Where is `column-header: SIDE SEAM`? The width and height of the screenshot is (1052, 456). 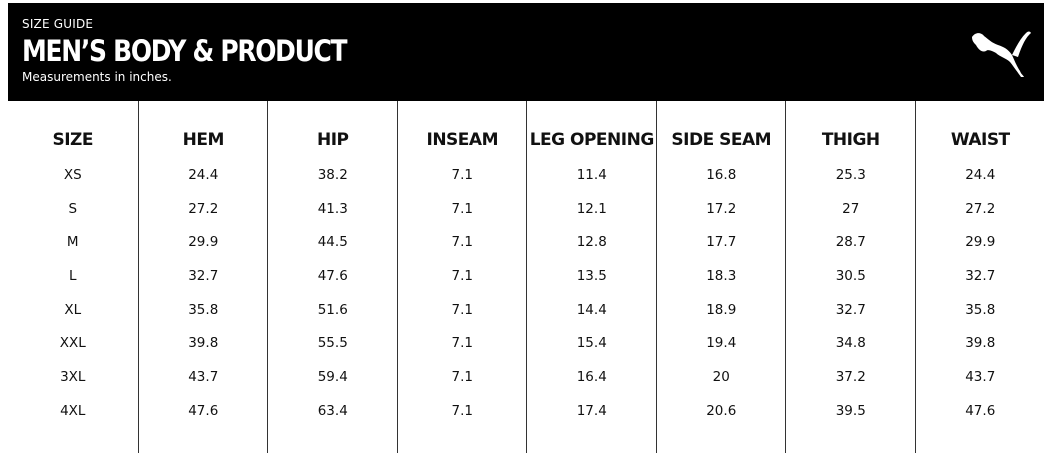 column-header: SIDE SEAM is located at coordinates (721, 140).